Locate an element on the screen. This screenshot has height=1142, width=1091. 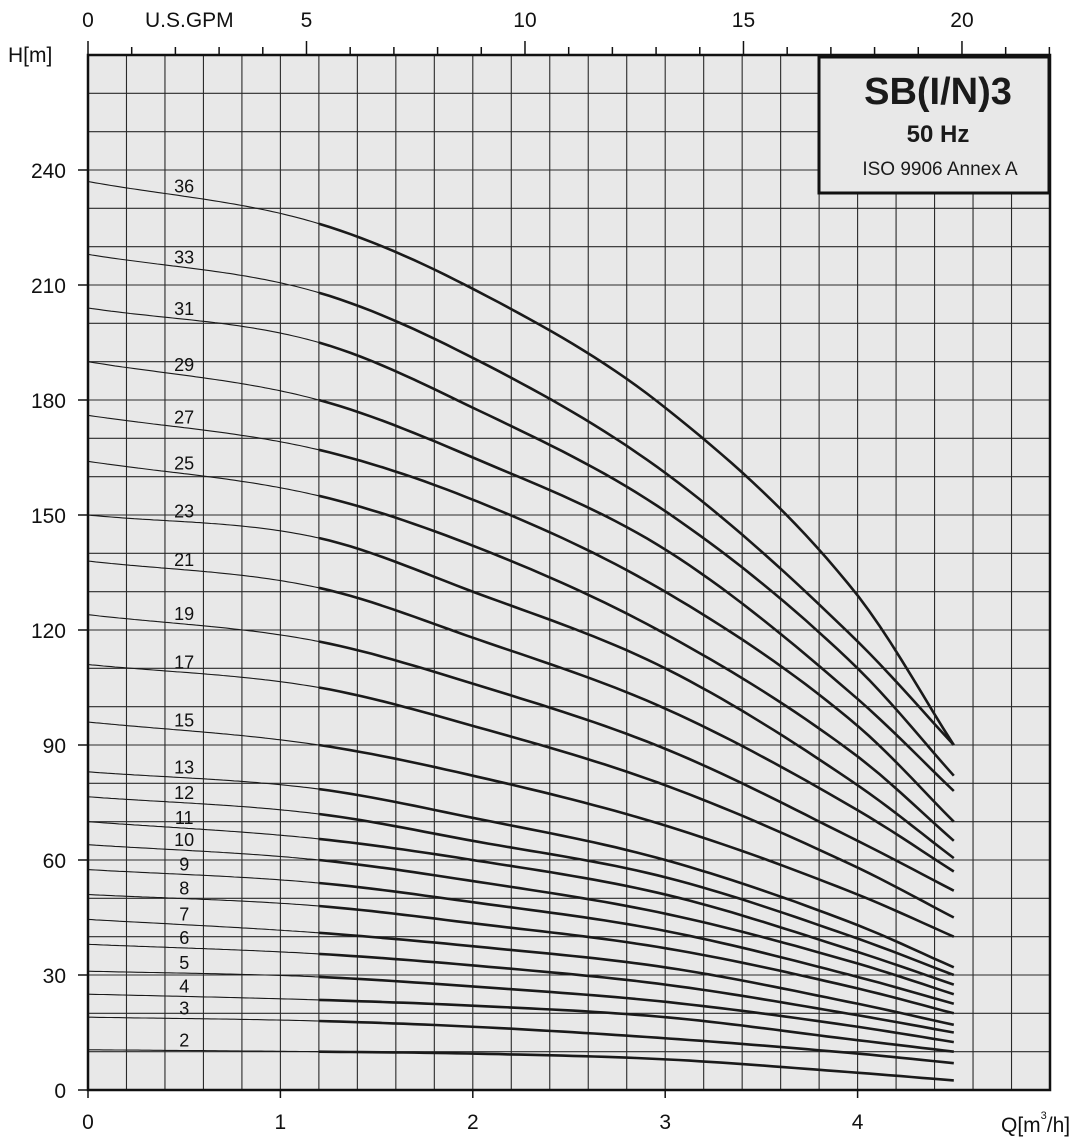
curve-33-thin is located at coordinates (203, 273).